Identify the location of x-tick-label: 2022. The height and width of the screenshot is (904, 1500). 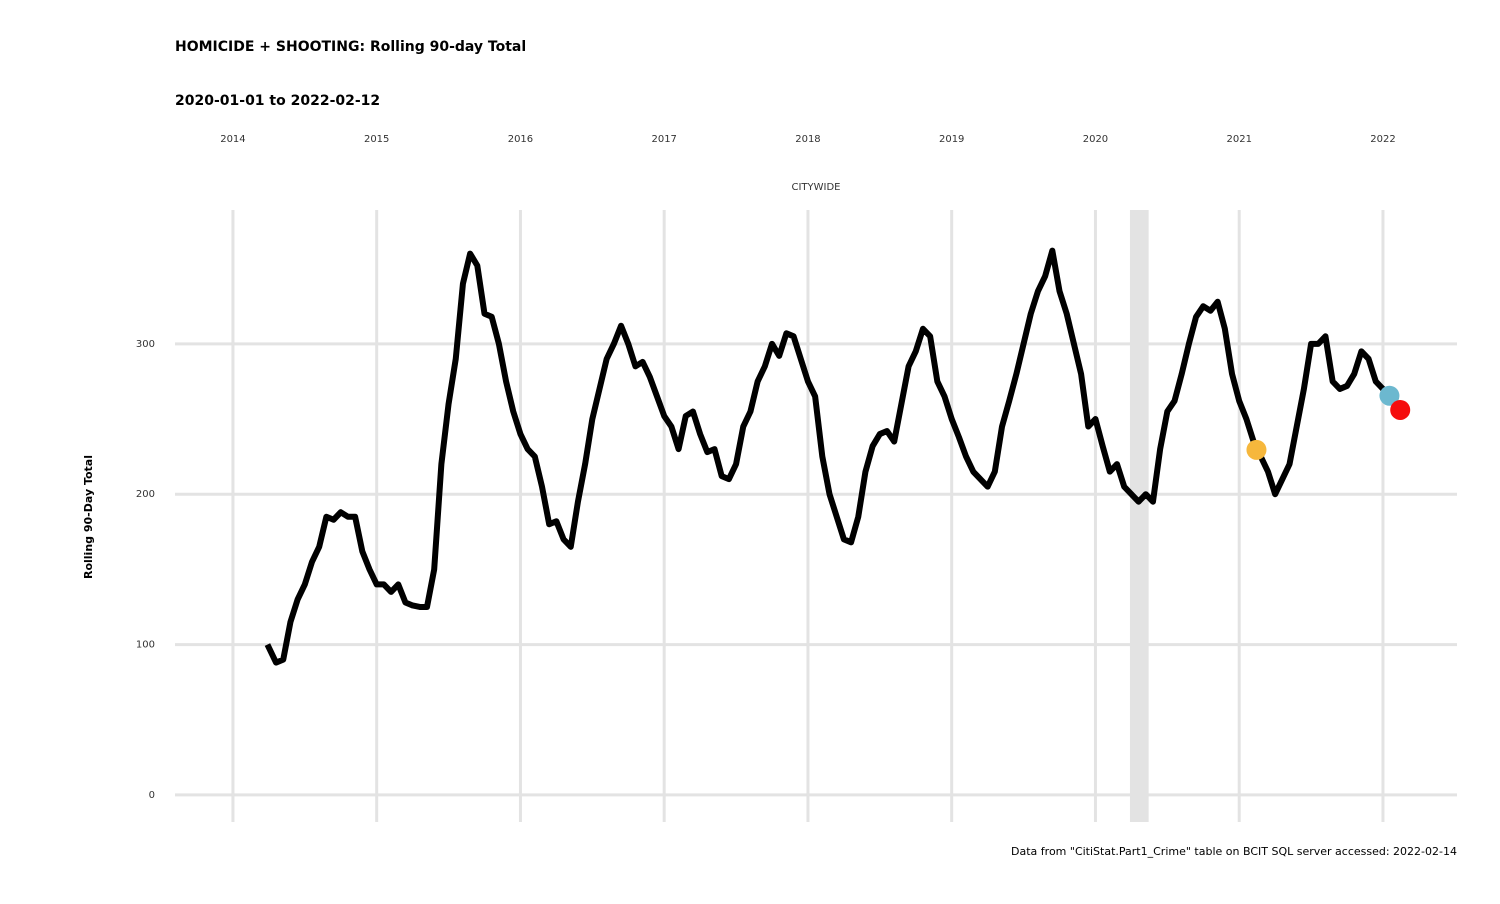
(1382, 139).